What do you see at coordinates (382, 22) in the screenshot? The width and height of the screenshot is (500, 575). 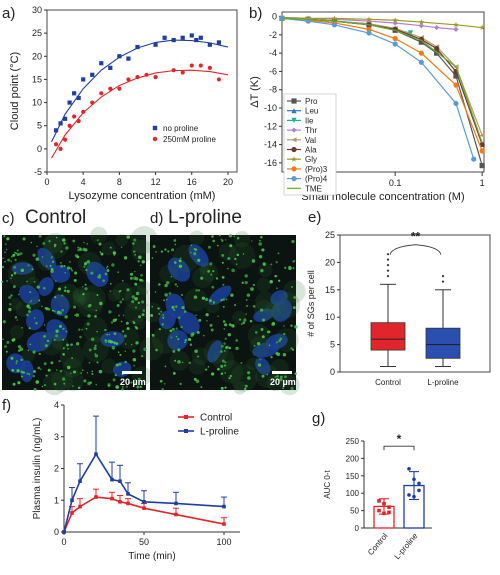 I see `series-line` at bounding box center [382, 22].